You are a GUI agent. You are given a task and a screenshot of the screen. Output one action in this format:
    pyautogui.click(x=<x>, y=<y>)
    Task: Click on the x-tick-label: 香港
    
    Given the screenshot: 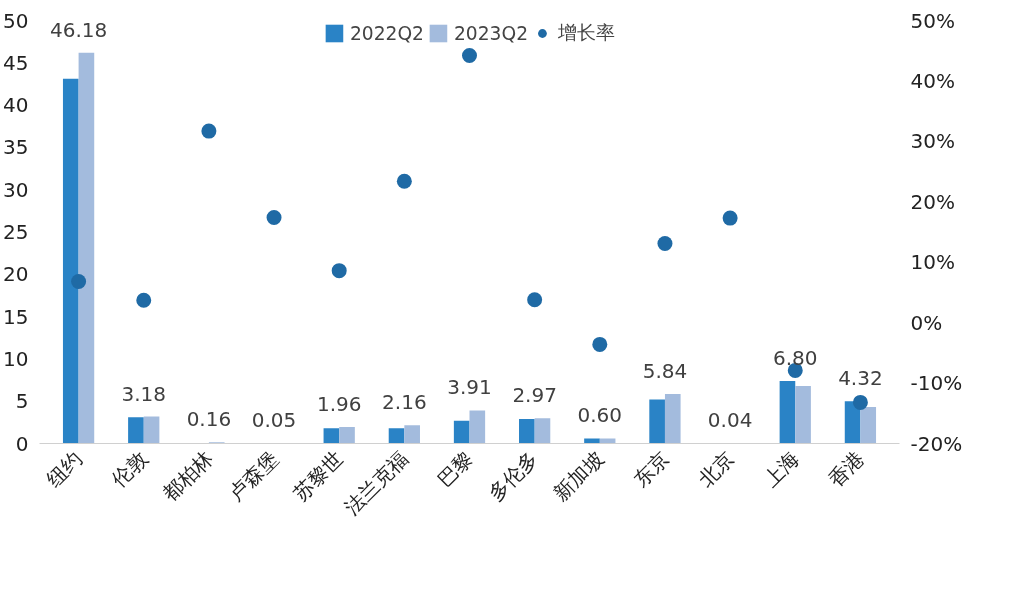 What is the action you would take?
    pyautogui.click(x=846, y=469)
    